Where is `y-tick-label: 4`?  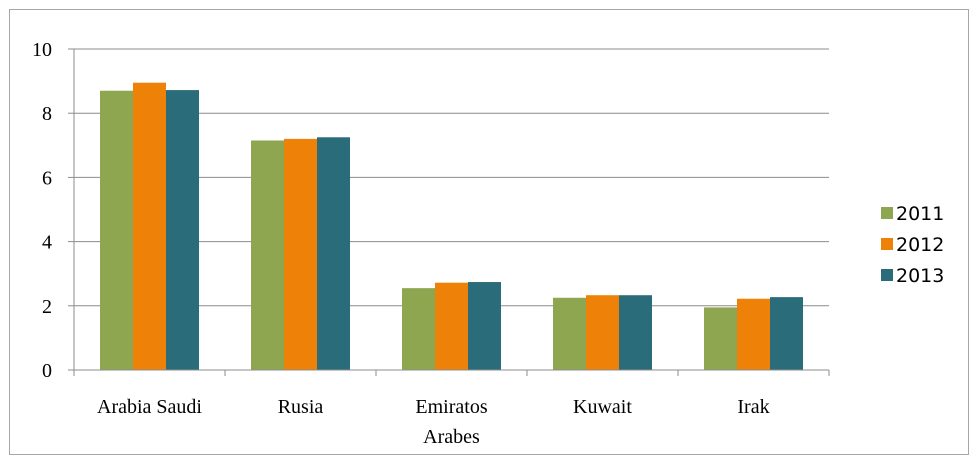 y-tick-label: 4 is located at coordinates (47, 243).